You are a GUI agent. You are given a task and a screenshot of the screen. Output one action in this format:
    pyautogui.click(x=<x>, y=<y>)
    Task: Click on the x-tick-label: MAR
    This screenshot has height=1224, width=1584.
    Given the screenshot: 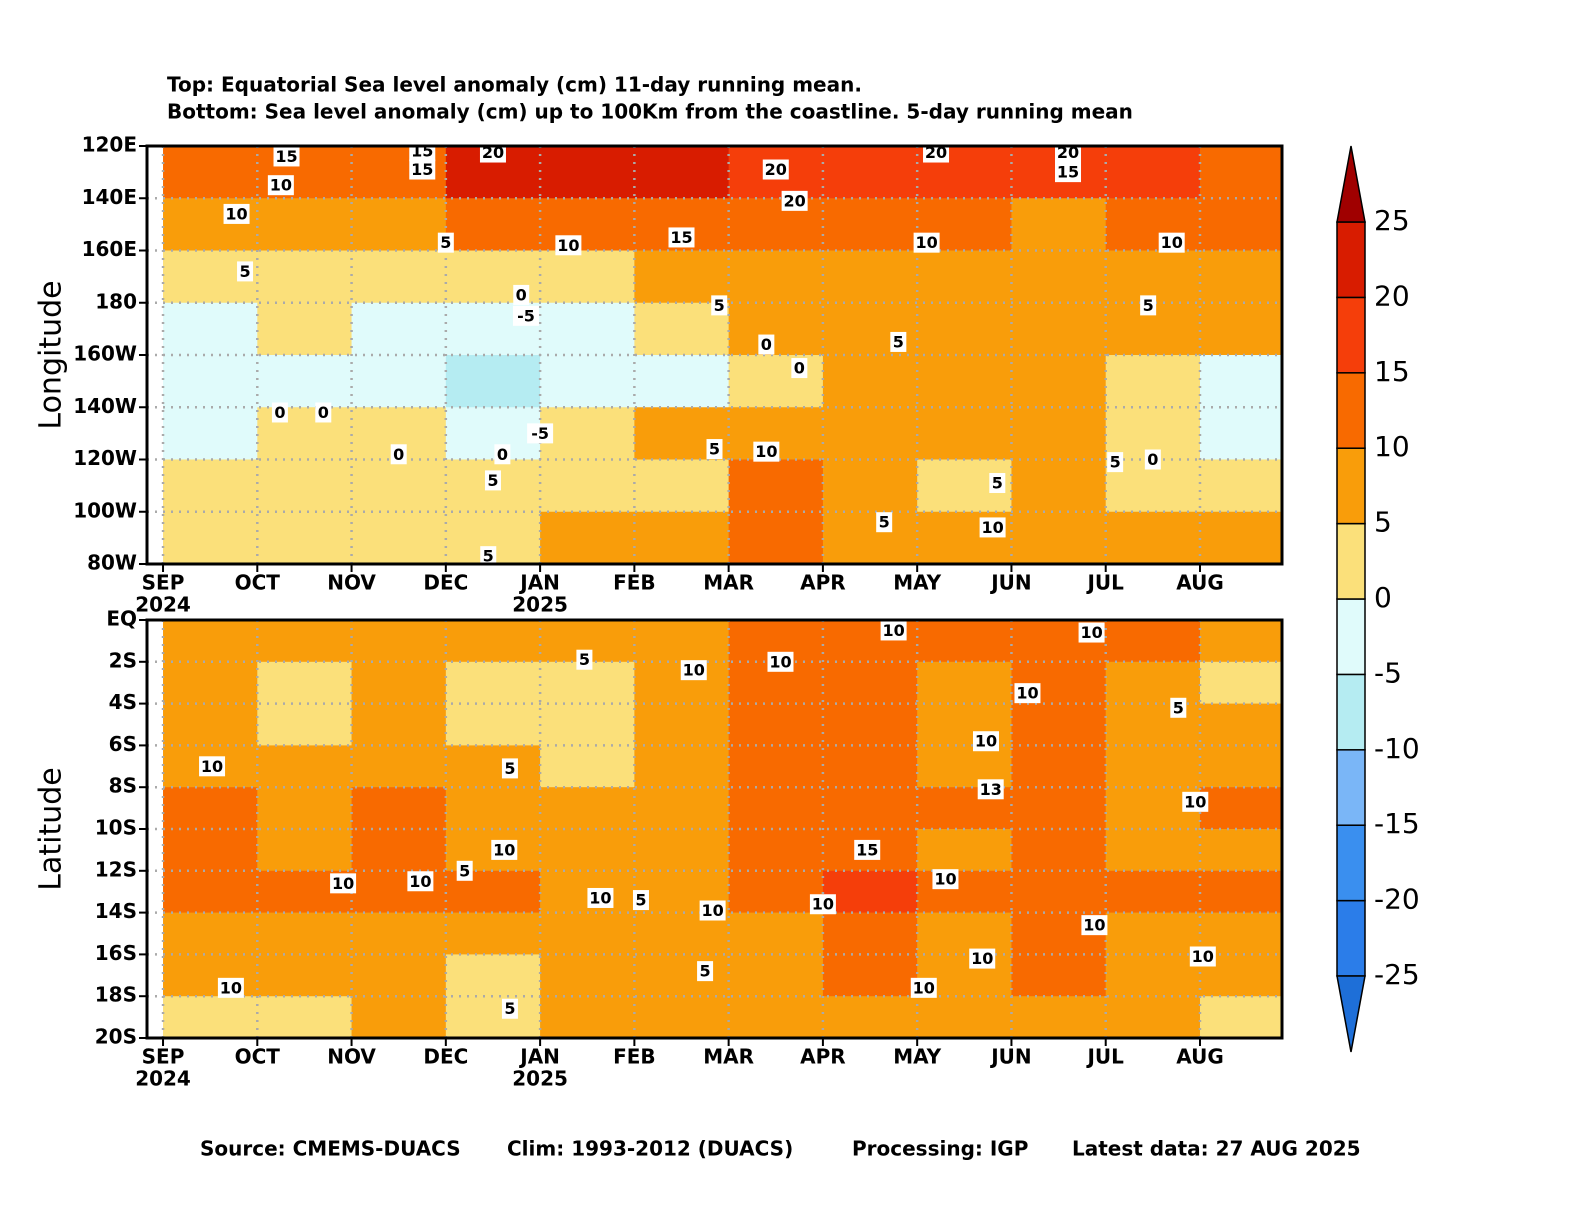 What is the action you would take?
    pyautogui.click(x=728, y=583)
    